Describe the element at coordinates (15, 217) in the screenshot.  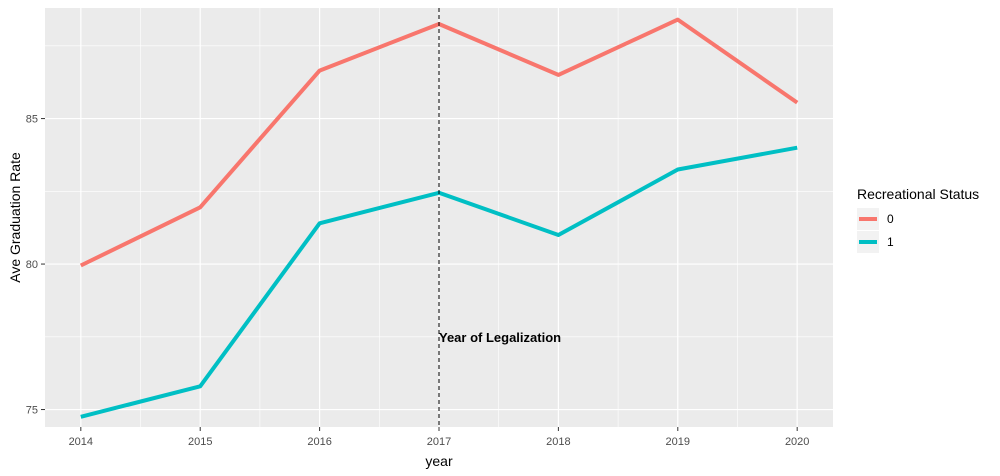
I see `y-axis-title: Ave Graduation Rate` at that location.